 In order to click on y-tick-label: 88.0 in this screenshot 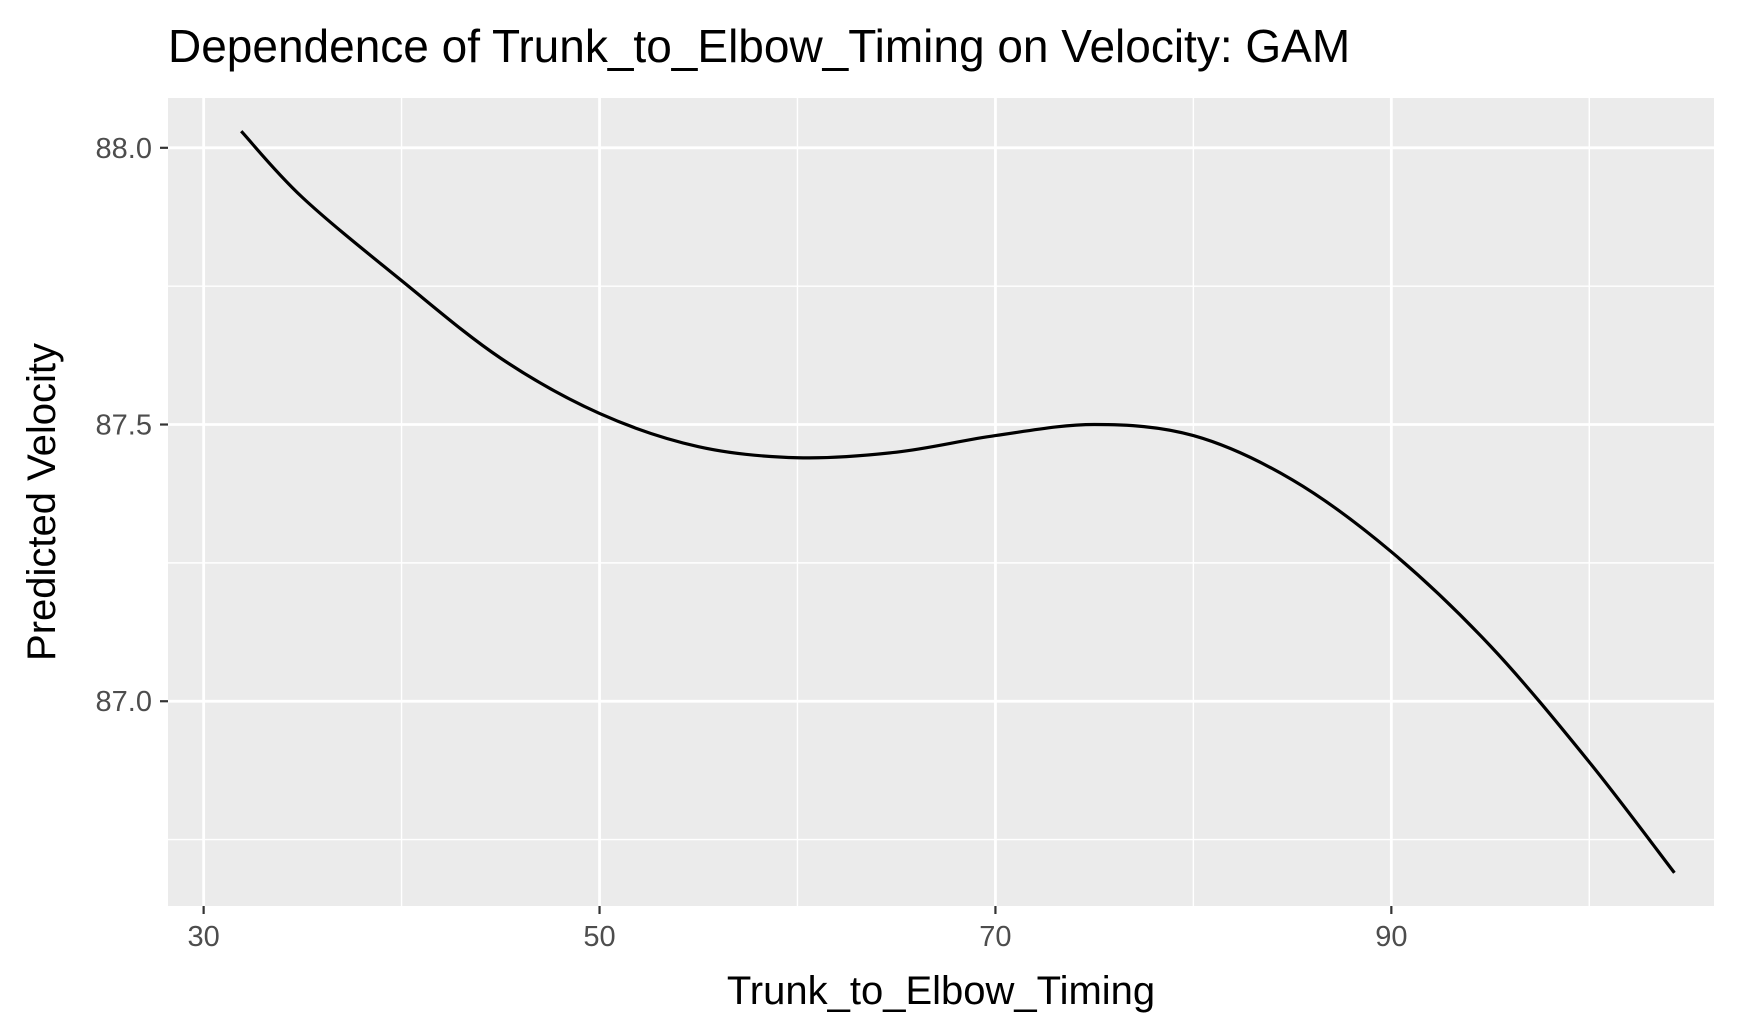, I will do `click(124, 149)`.